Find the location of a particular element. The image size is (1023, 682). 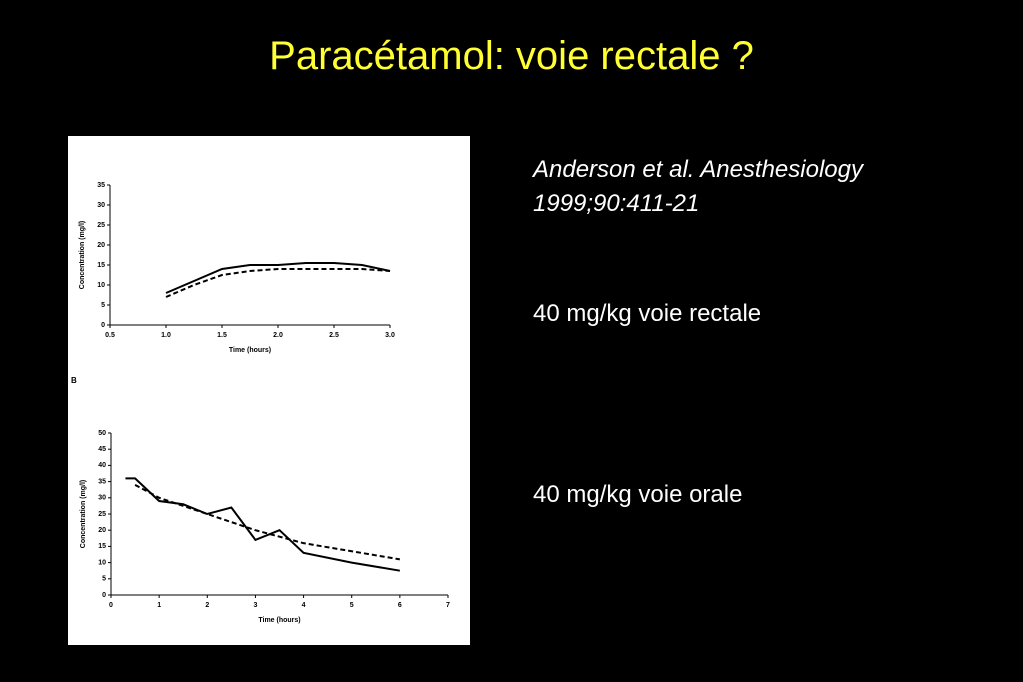

x-tick-label: 4 is located at coordinates (304, 605).